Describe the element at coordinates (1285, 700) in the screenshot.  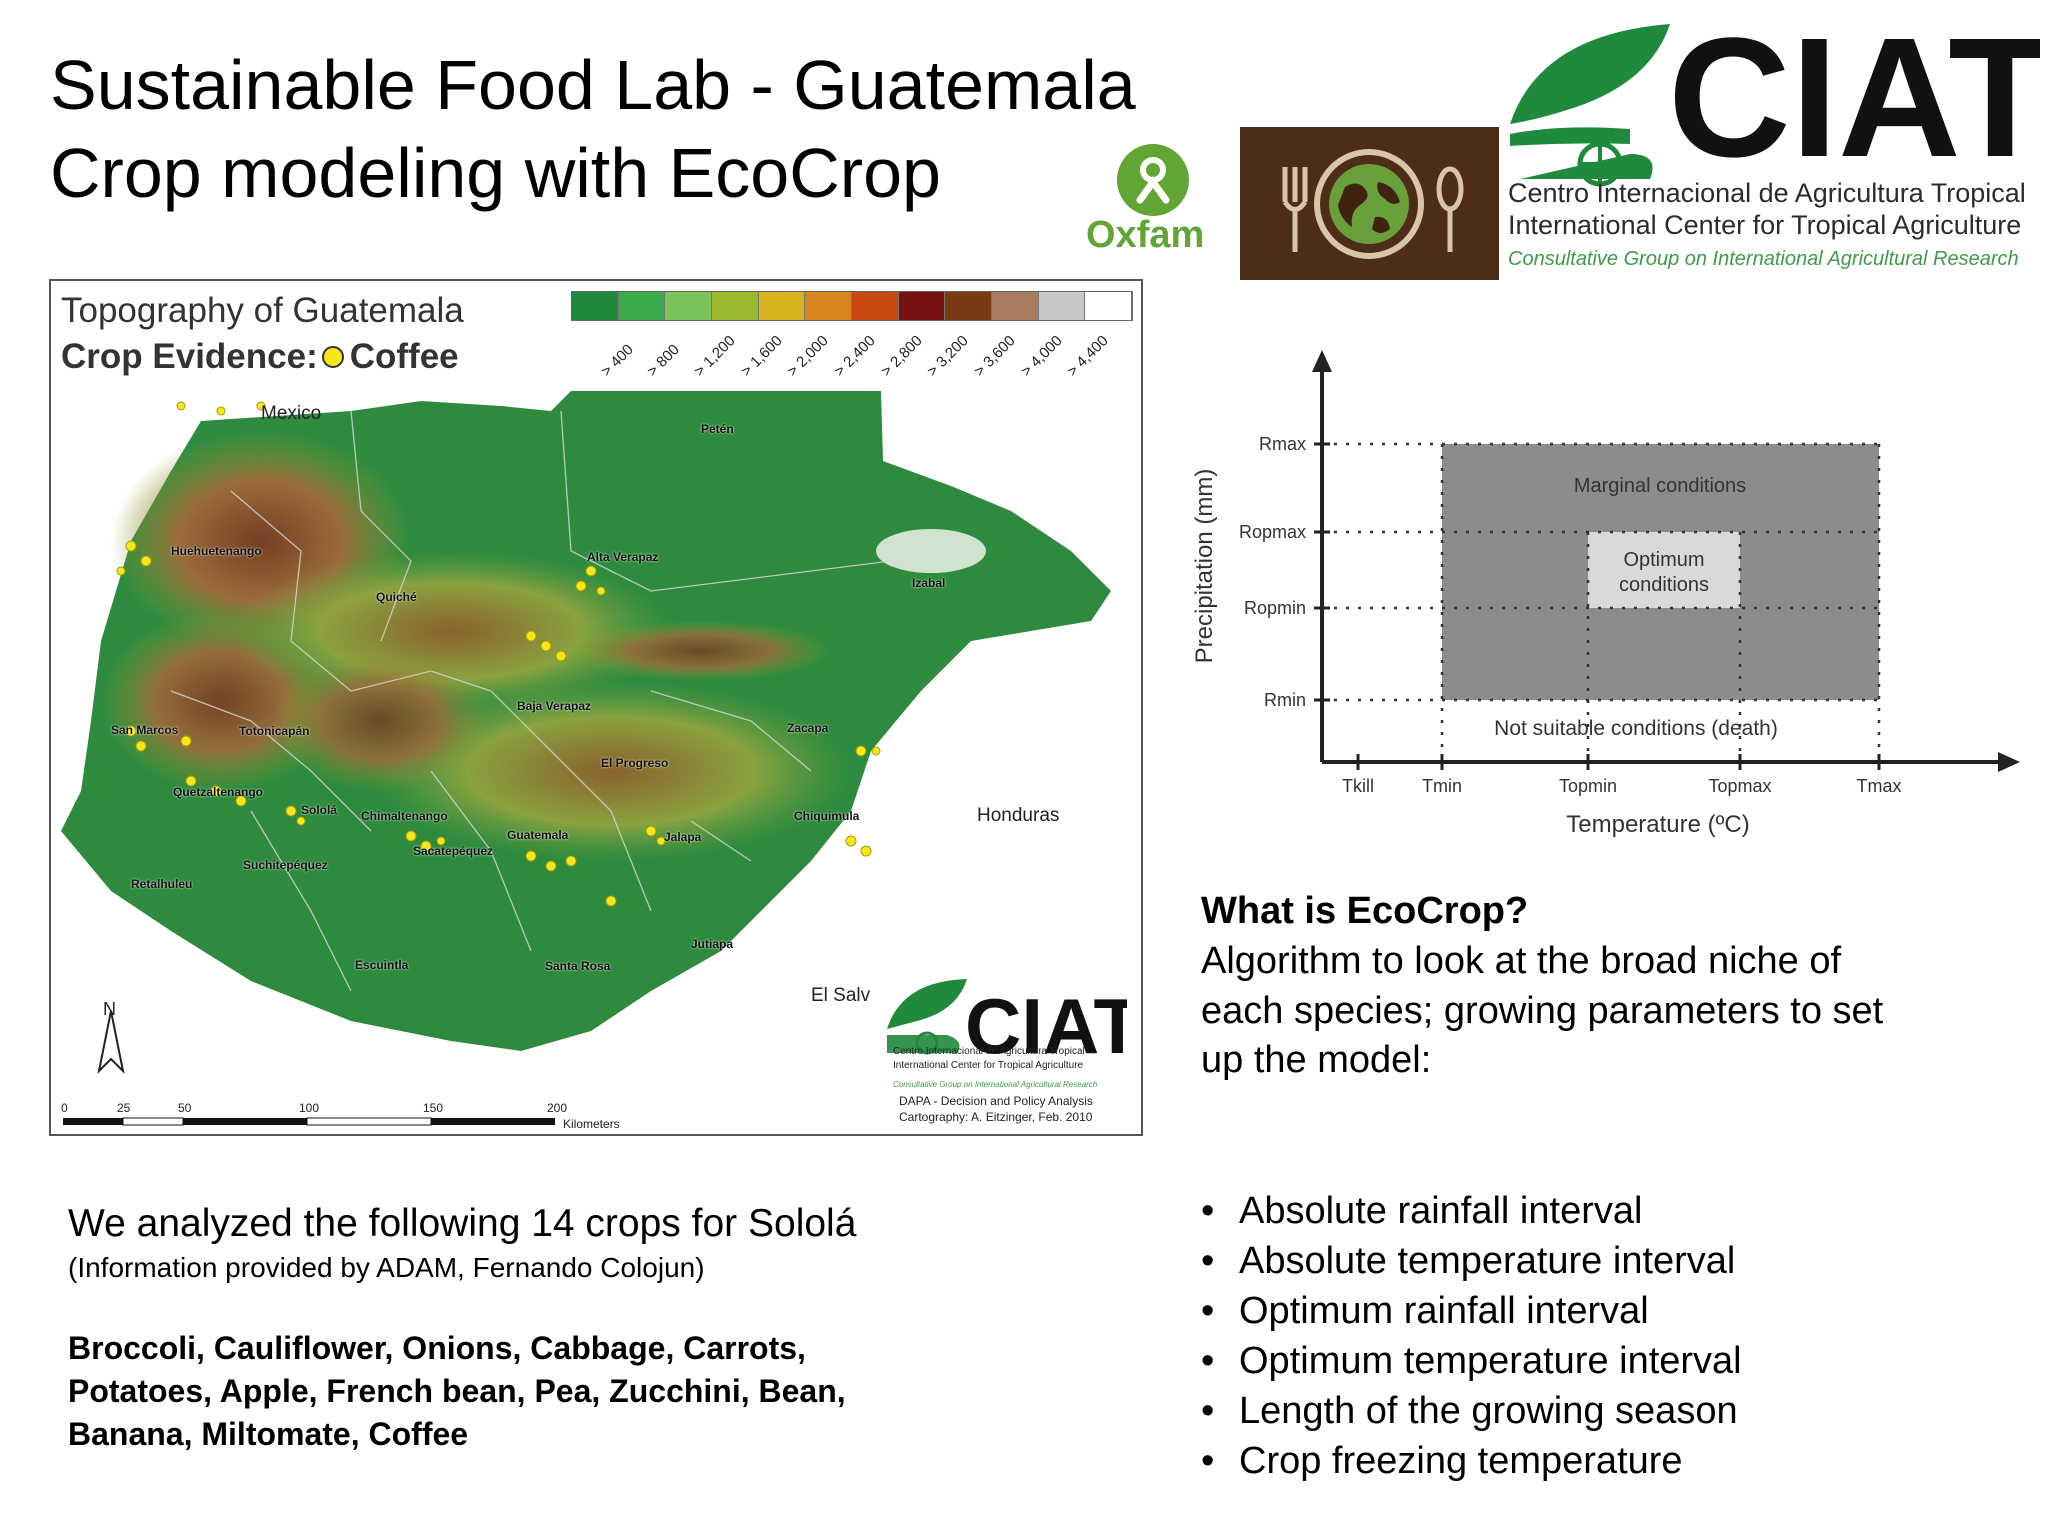
I see `y-tick-rmin: Rmin` at that location.